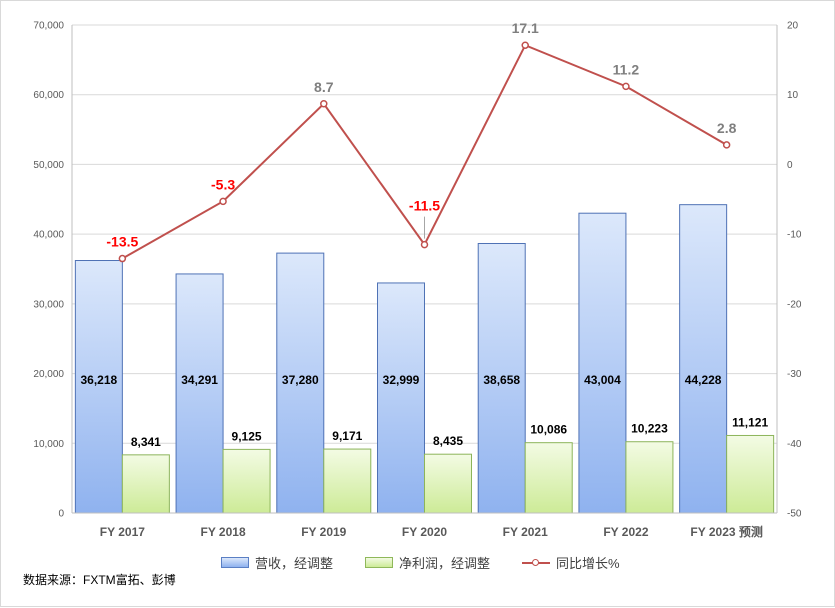  What do you see at coordinates (649, 429) in the screenshot?
I see `bar-label-net-profit: 10,223` at bounding box center [649, 429].